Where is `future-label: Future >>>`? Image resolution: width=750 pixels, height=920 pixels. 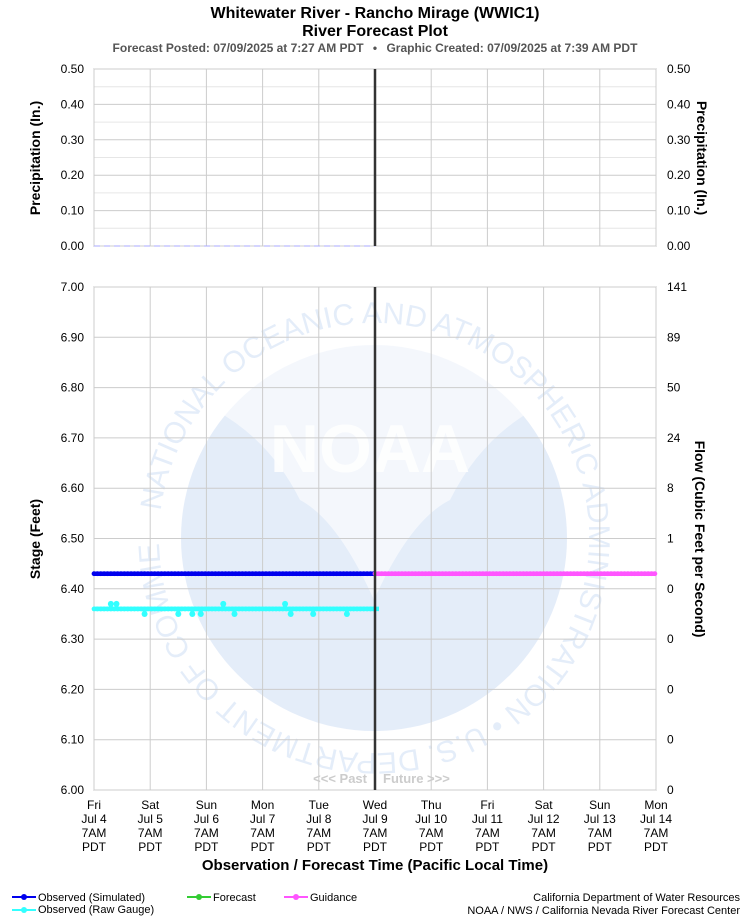
future-label: Future >>> is located at coordinates (416, 778).